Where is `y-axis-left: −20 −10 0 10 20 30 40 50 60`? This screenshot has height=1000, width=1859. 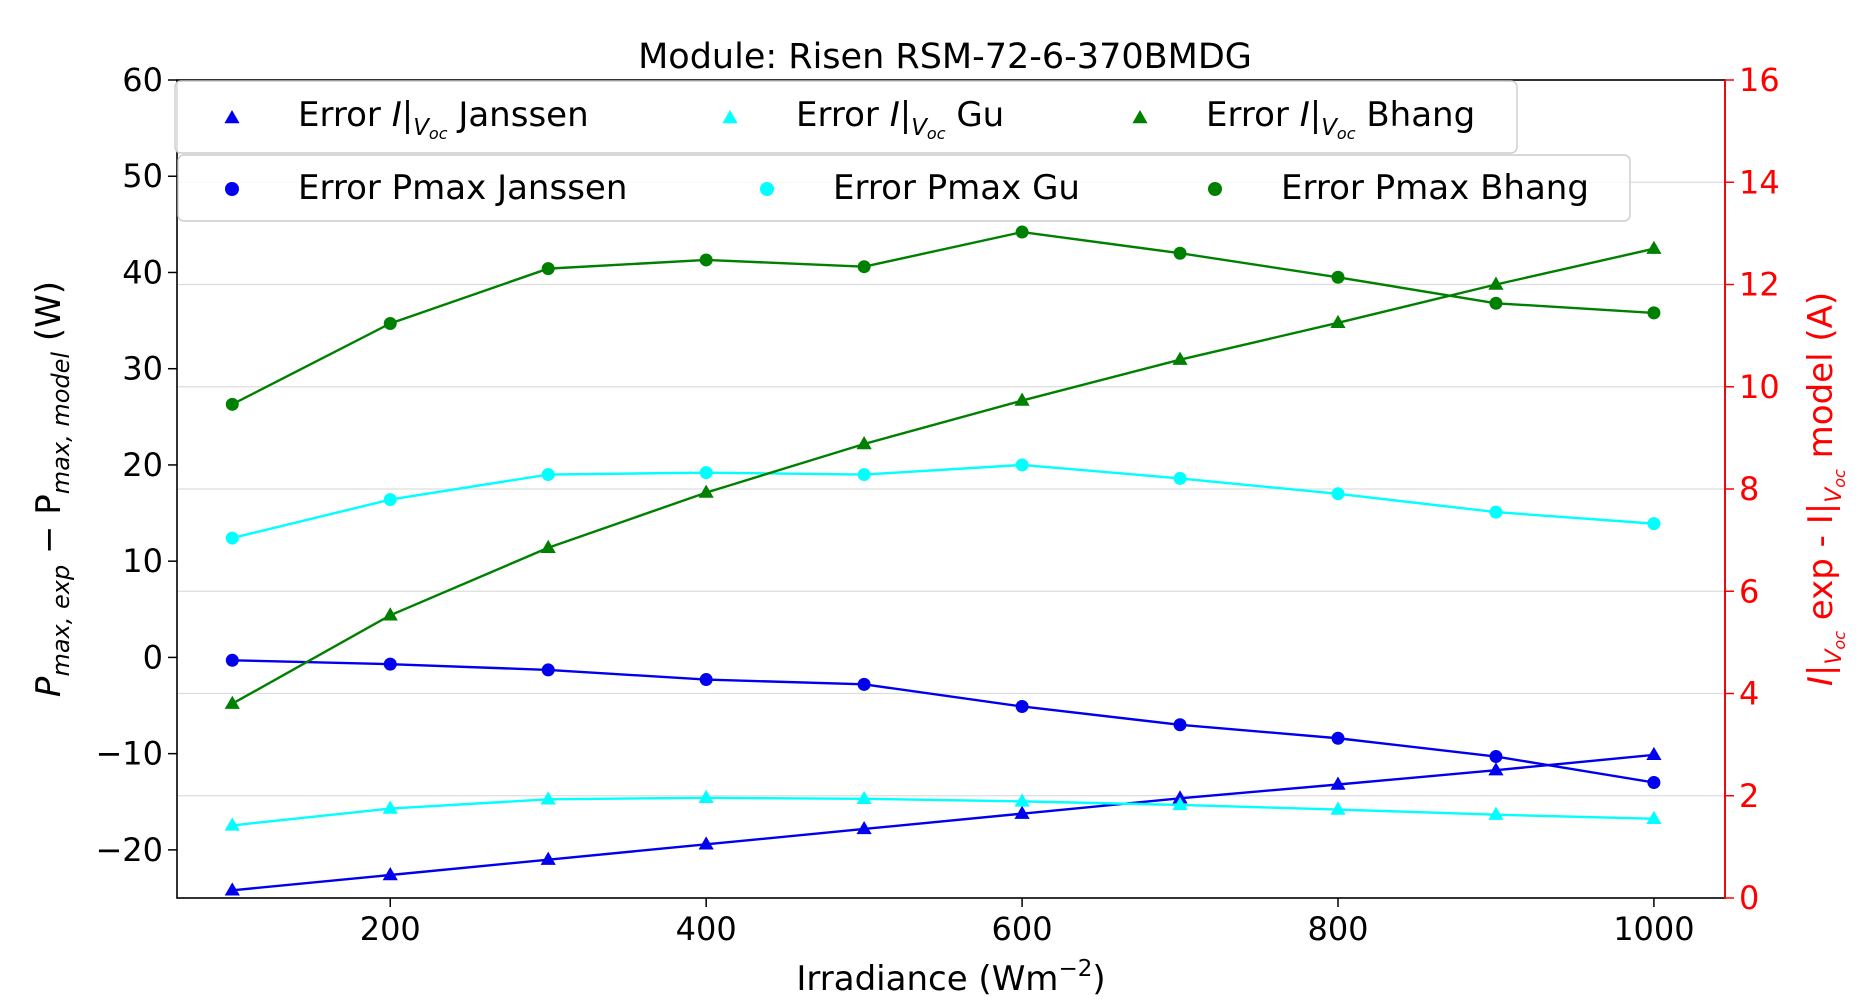
y-axis-left: −20 −10 0 10 20 30 40 50 60 is located at coordinates (136, 465).